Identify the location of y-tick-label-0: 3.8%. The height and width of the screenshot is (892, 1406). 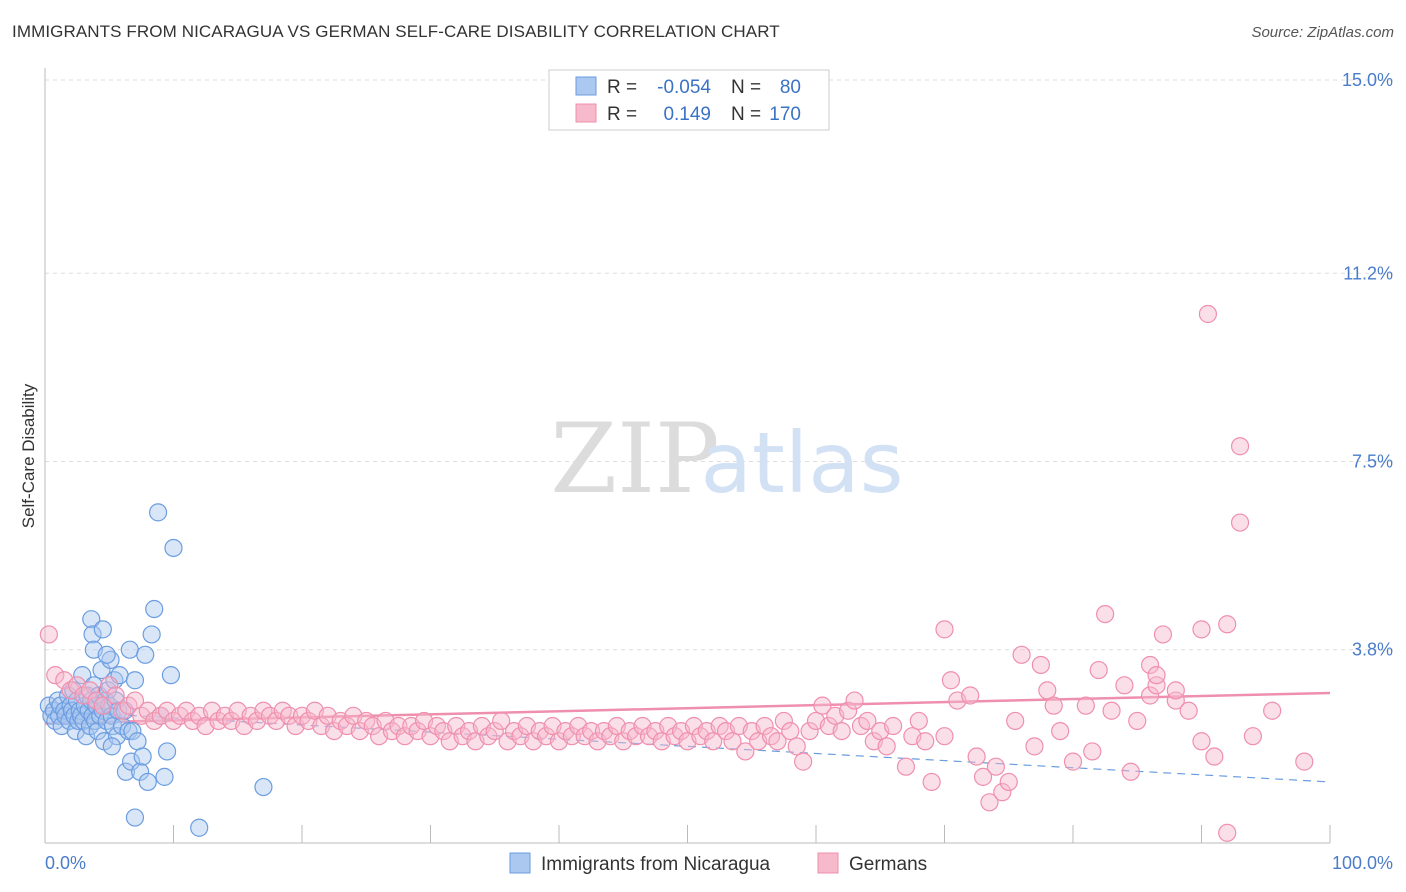
(1372, 650).